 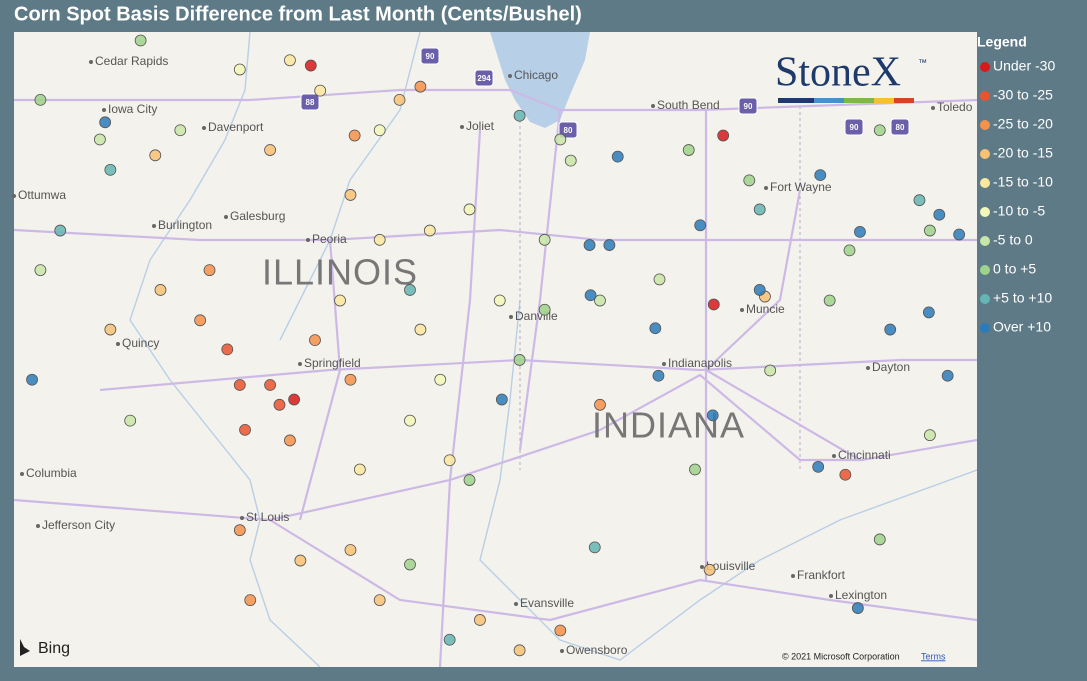 I want to click on city-label: Dayton, so click(x=891, y=367).